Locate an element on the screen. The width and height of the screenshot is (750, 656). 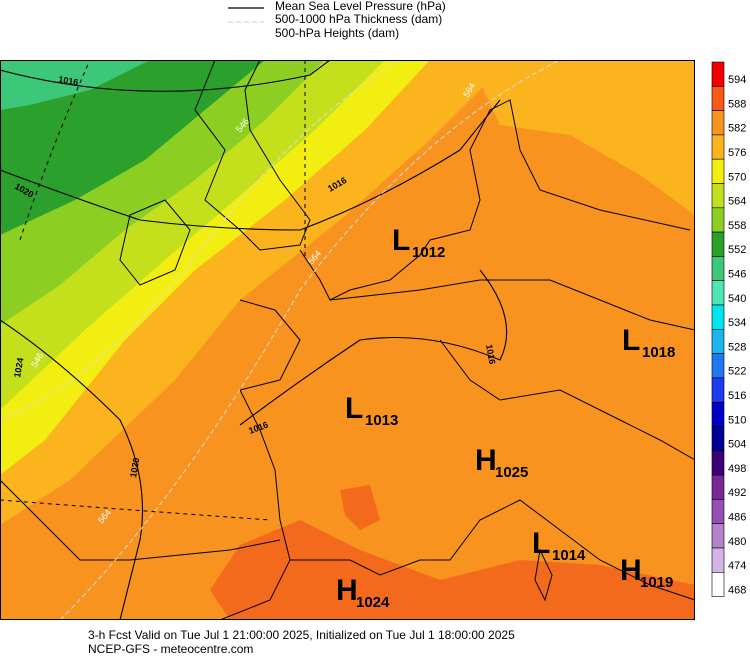
colorbar-label: 534 is located at coordinates (737, 323).